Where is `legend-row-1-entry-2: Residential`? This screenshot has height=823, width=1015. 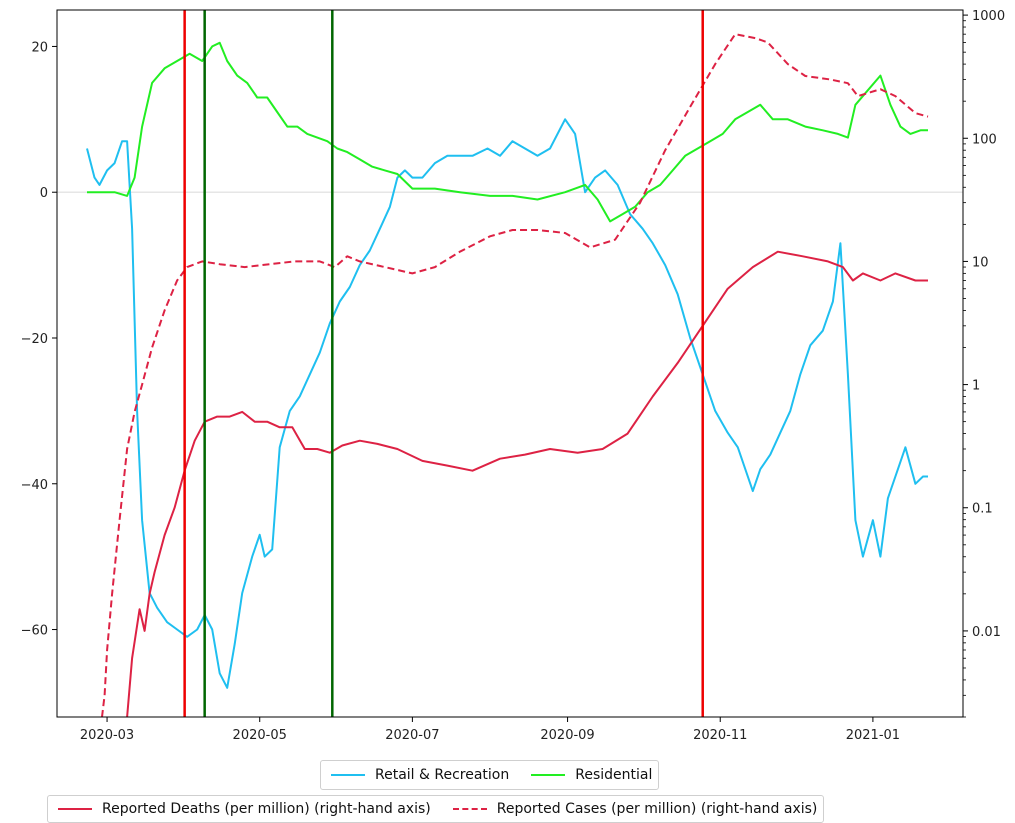
legend-row-1-entry-2: Residential is located at coordinates (587, 775).